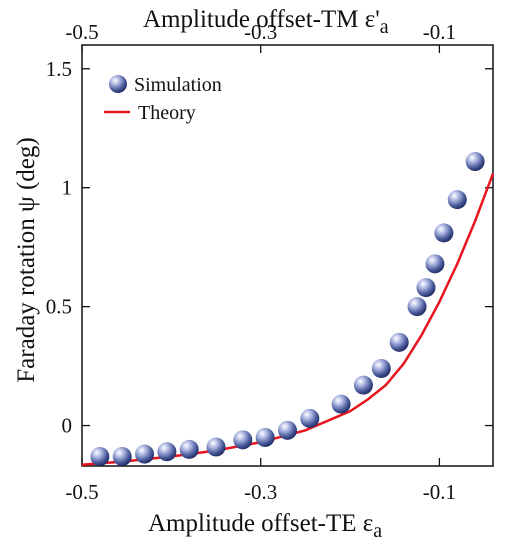 Image resolution: width=508 pixels, height=548 pixels. Describe the element at coordinates (81, 32) in the screenshot. I see `top-tick-label: -0.5` at that location.